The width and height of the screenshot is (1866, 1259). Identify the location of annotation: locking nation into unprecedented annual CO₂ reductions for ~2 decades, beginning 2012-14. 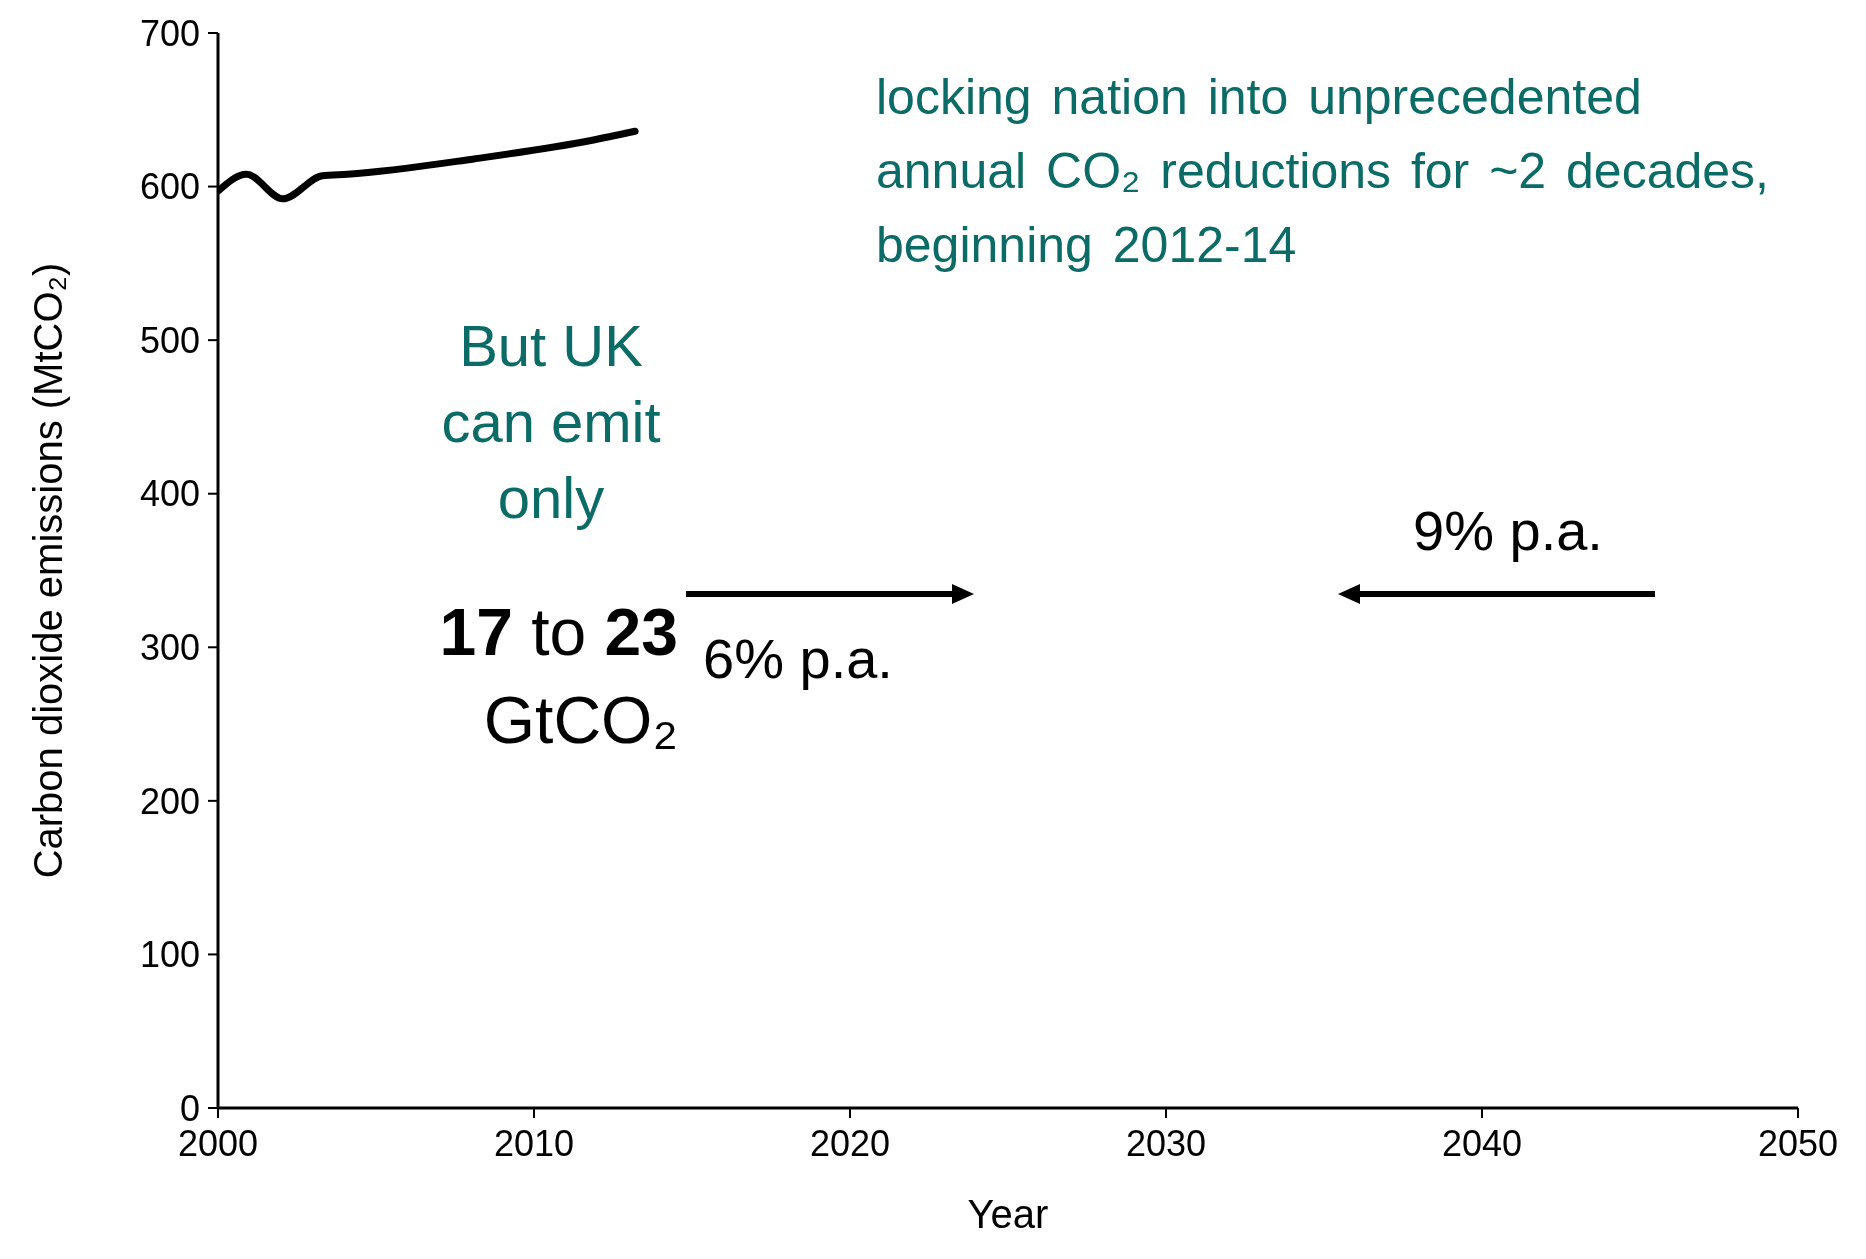
(1323, 171).